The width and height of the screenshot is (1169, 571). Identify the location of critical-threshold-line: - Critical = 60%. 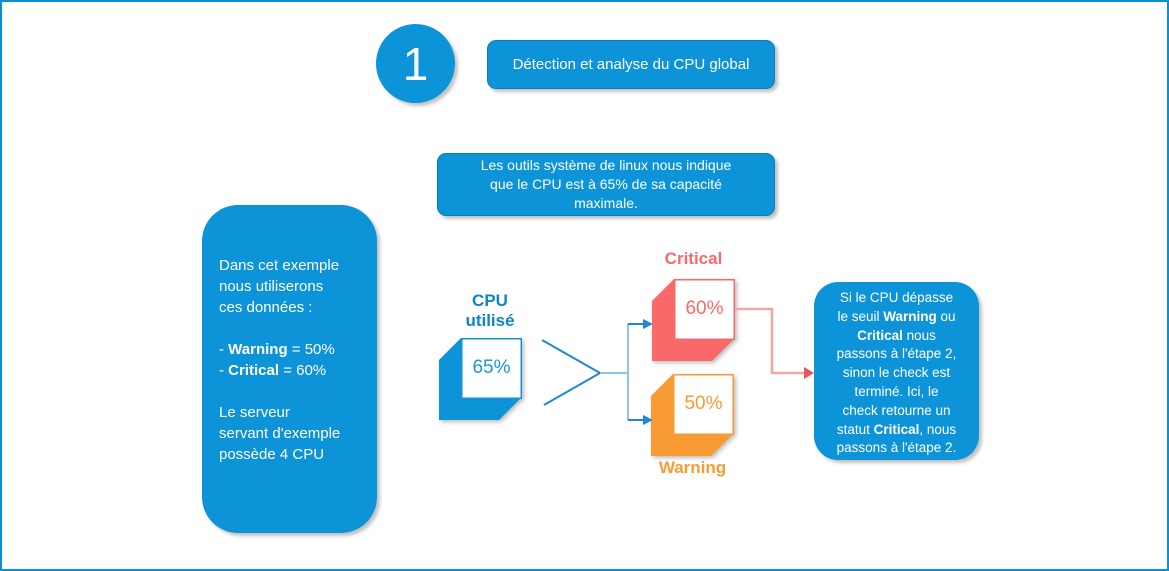
(273, 370).